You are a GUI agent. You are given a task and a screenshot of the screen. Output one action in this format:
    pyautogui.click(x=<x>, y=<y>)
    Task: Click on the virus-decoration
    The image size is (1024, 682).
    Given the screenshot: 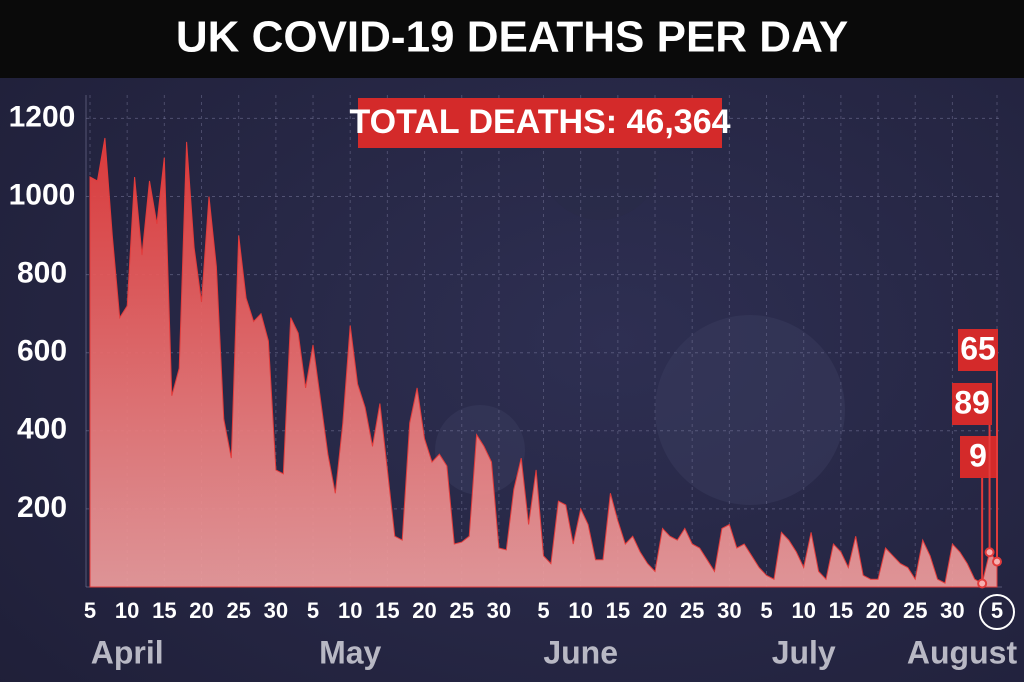 What is the action you would take?
    pyautogui.click(x=750, y=410)
    